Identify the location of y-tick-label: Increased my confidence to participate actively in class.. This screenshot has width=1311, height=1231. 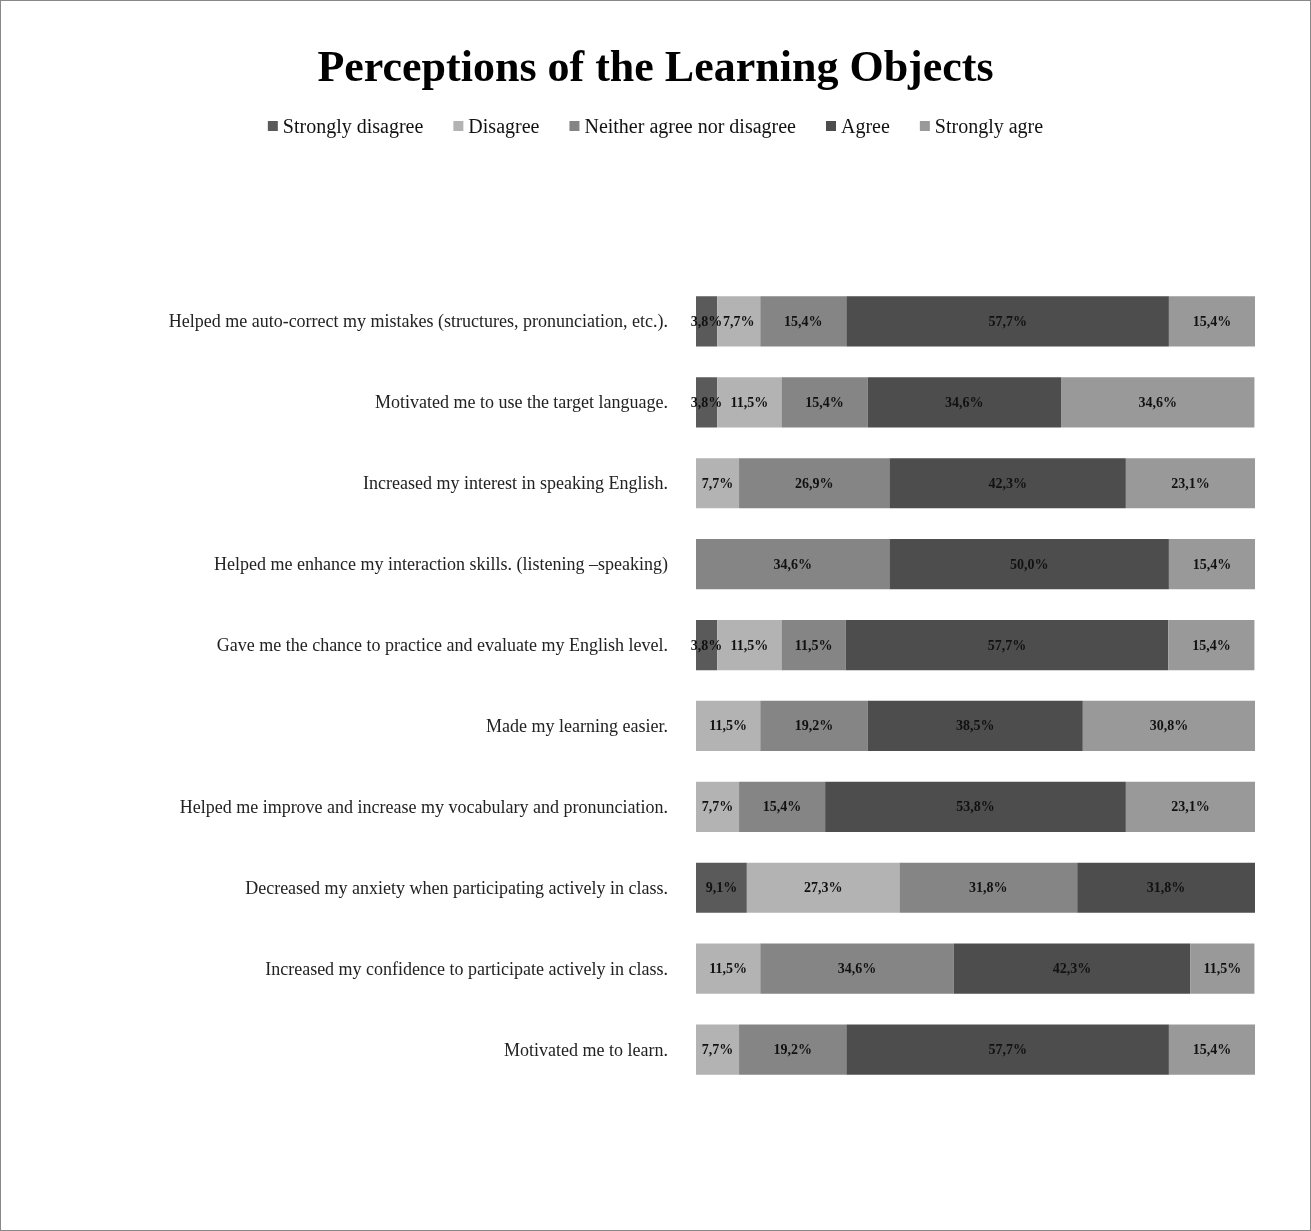
(466, 968).